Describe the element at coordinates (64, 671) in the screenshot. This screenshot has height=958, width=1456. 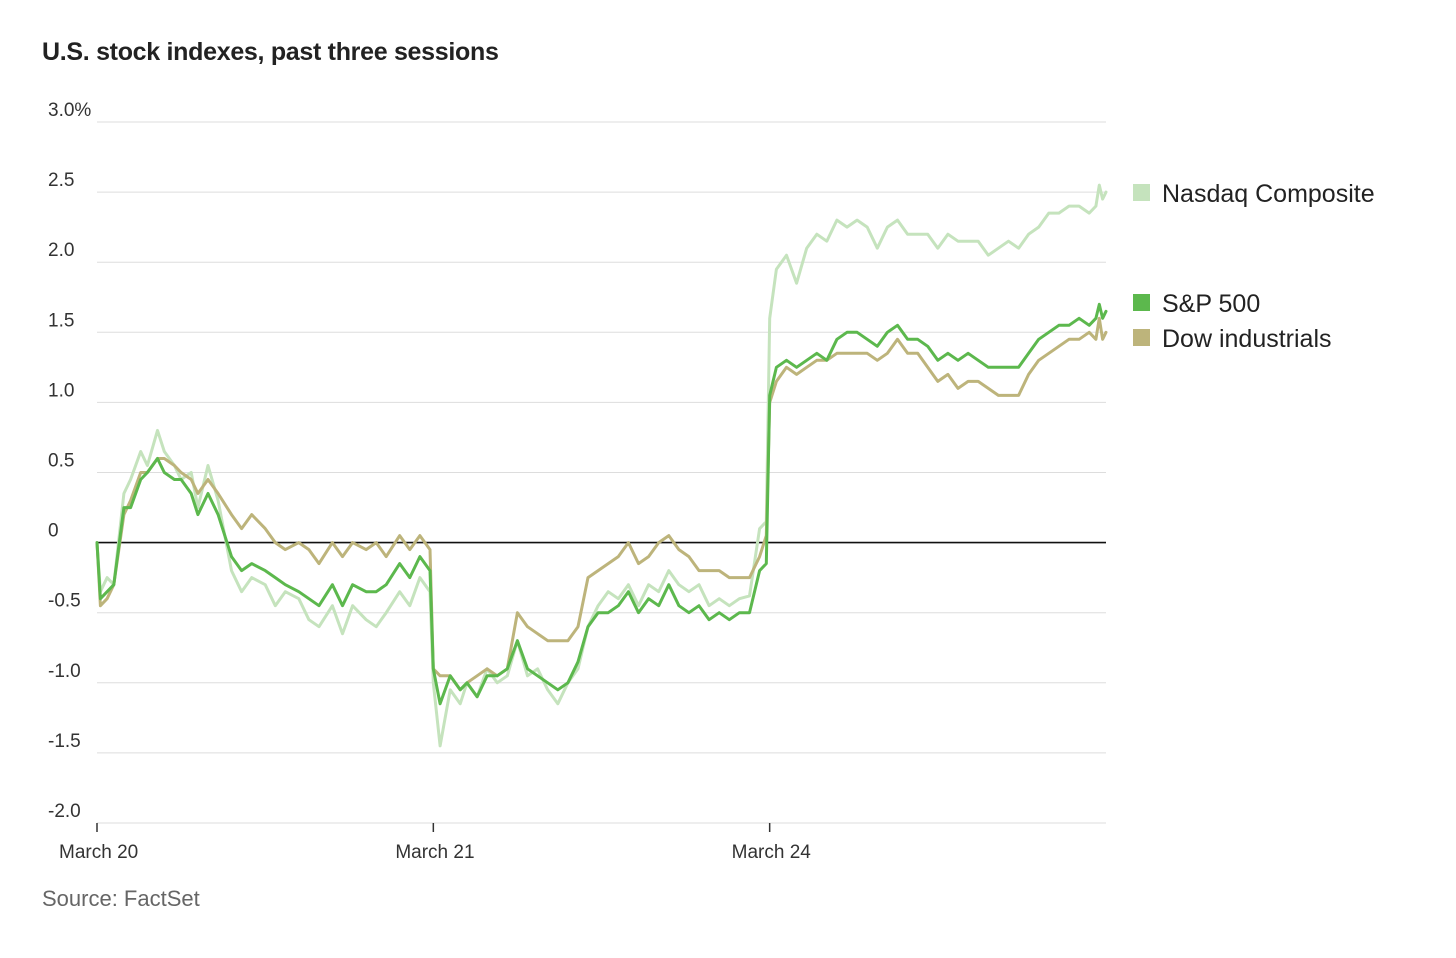
I see `y-tick-label: -1.0` at that location.